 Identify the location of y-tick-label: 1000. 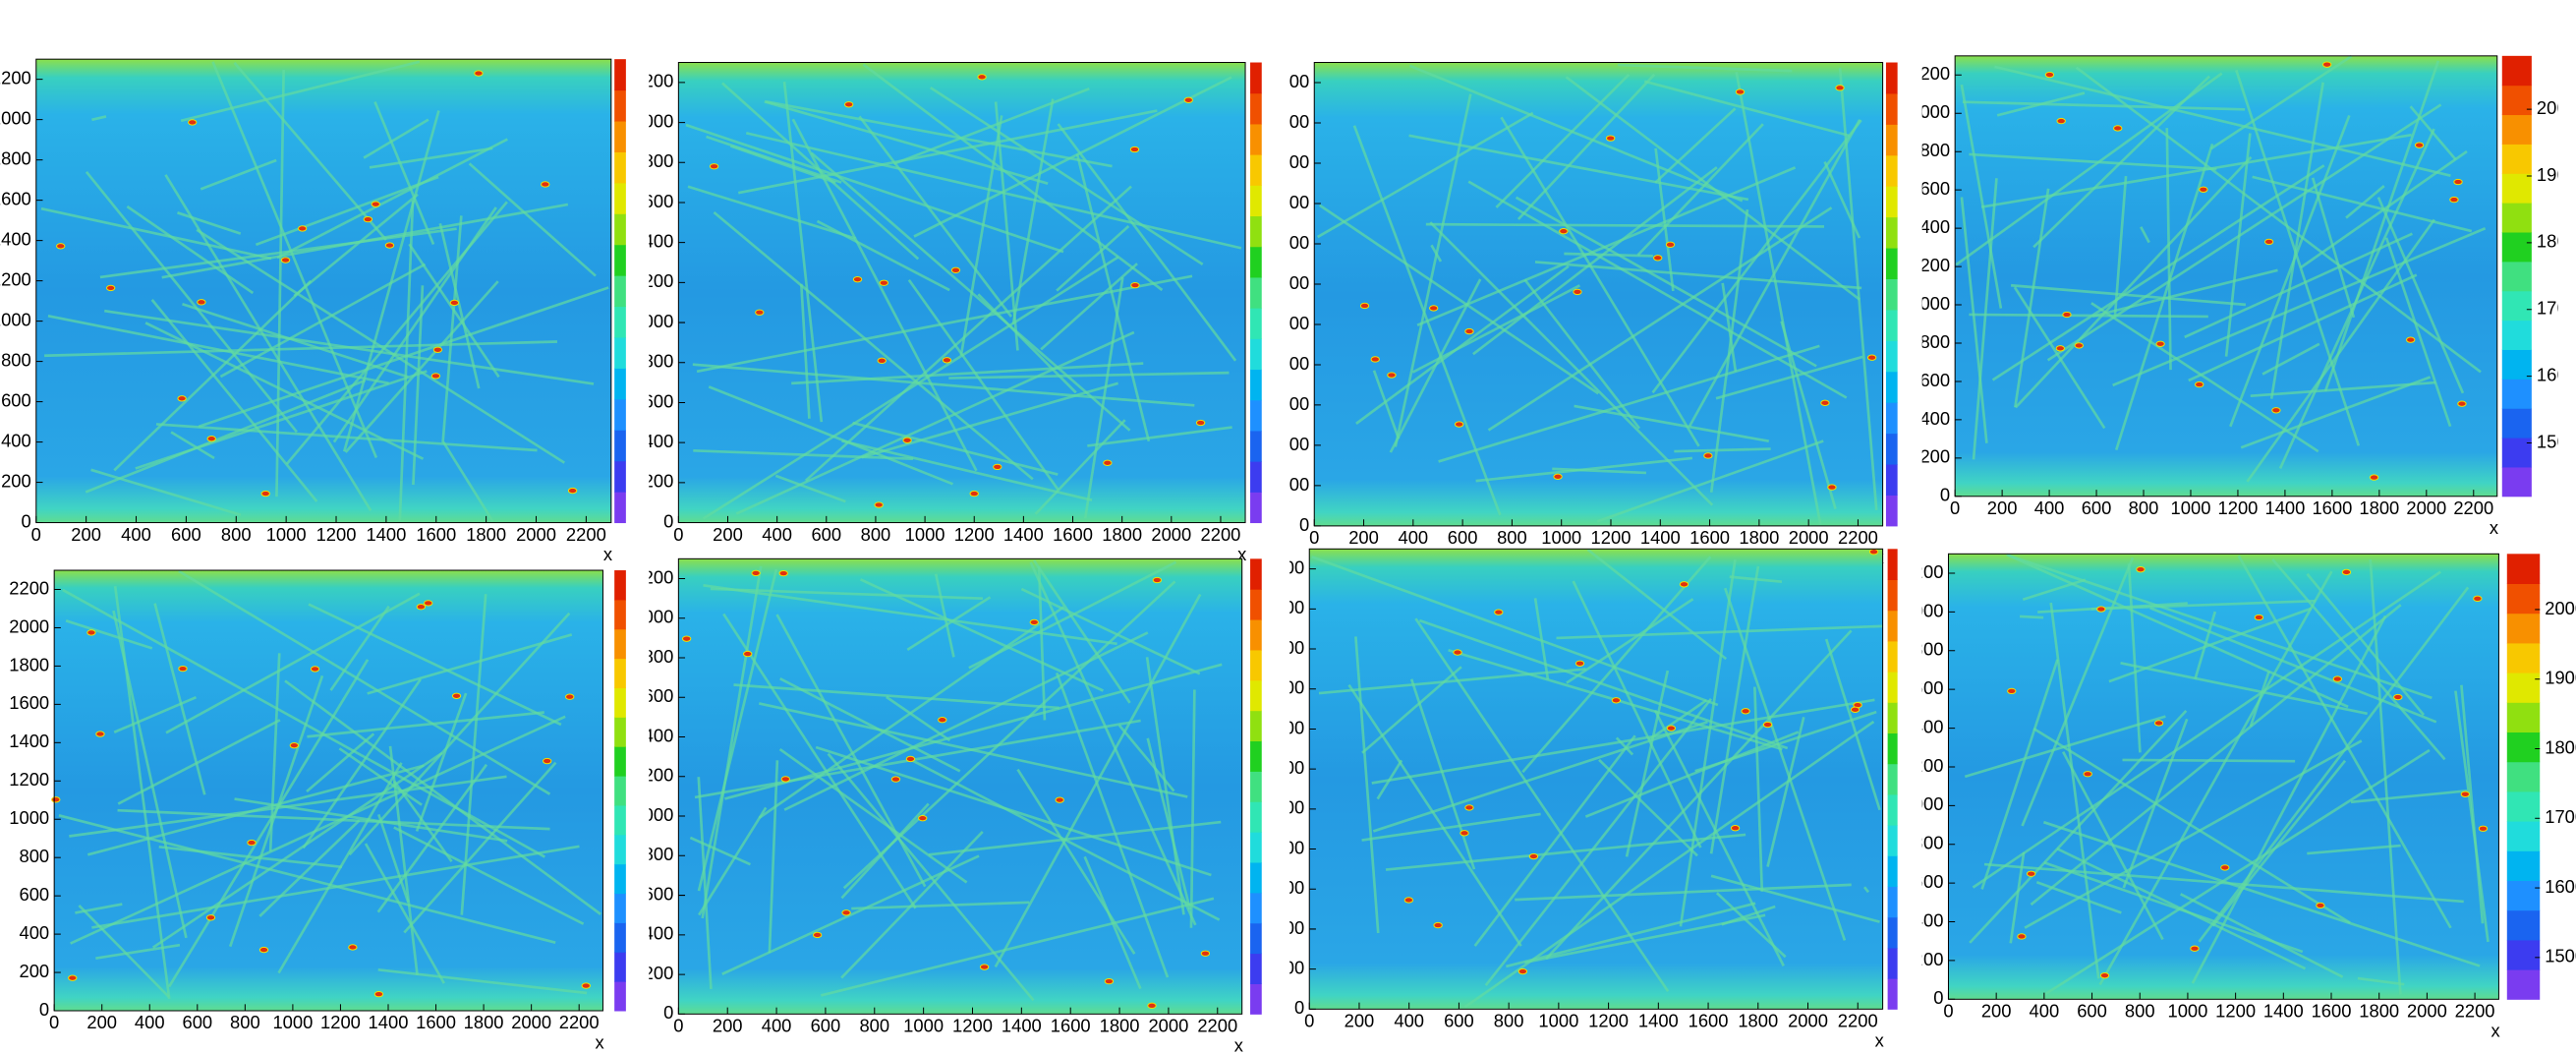
(16, 319).